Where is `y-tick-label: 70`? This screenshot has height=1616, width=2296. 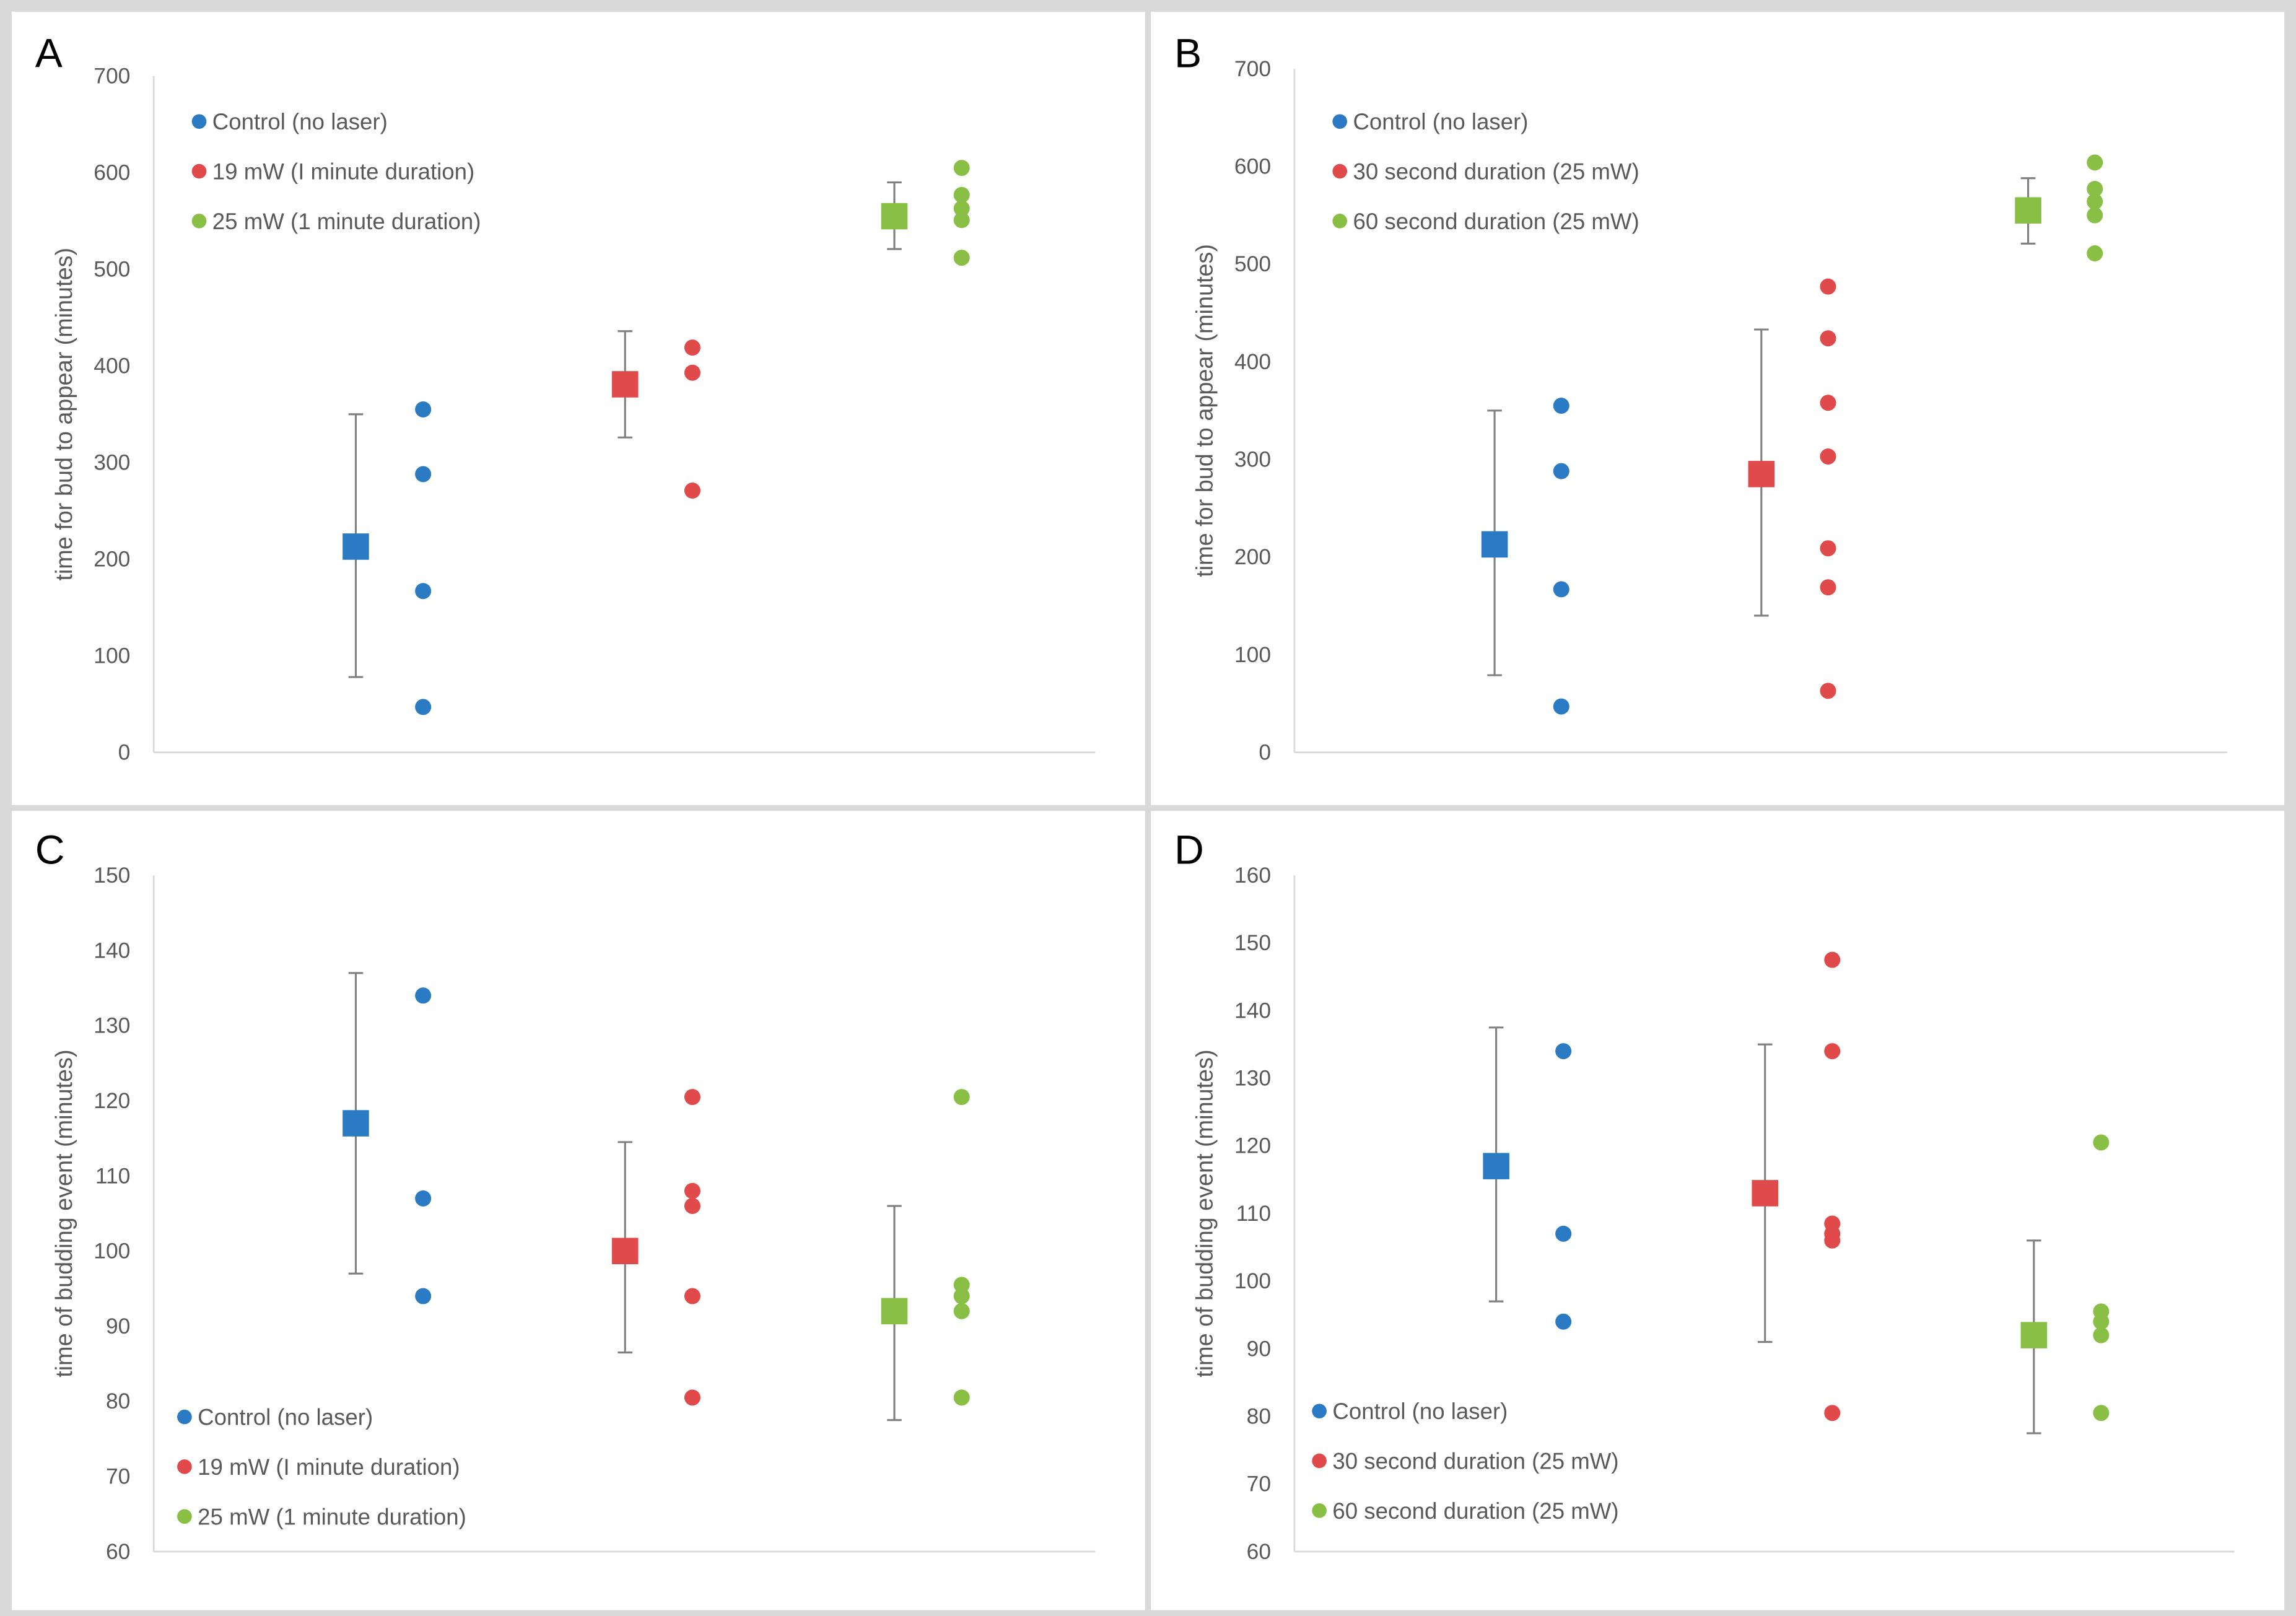 y-tick-label: 70 is located at coordinates (1259, 1484).